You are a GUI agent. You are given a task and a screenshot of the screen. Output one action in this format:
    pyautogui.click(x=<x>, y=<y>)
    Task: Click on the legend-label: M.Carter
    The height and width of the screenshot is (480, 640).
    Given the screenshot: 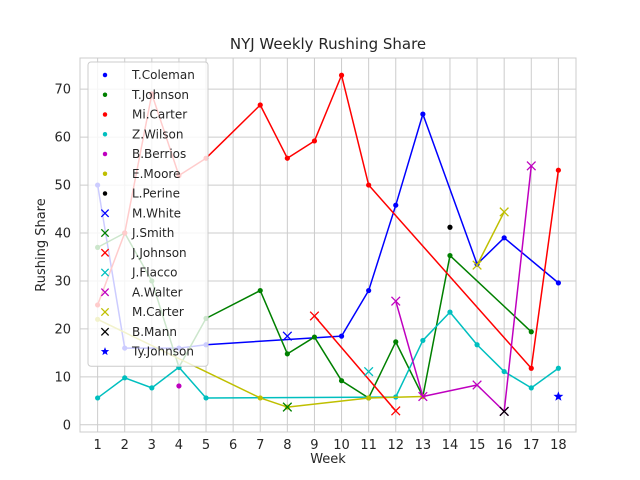 What is the action you would take?
    pyautogui.click(x=158, y=312)
    